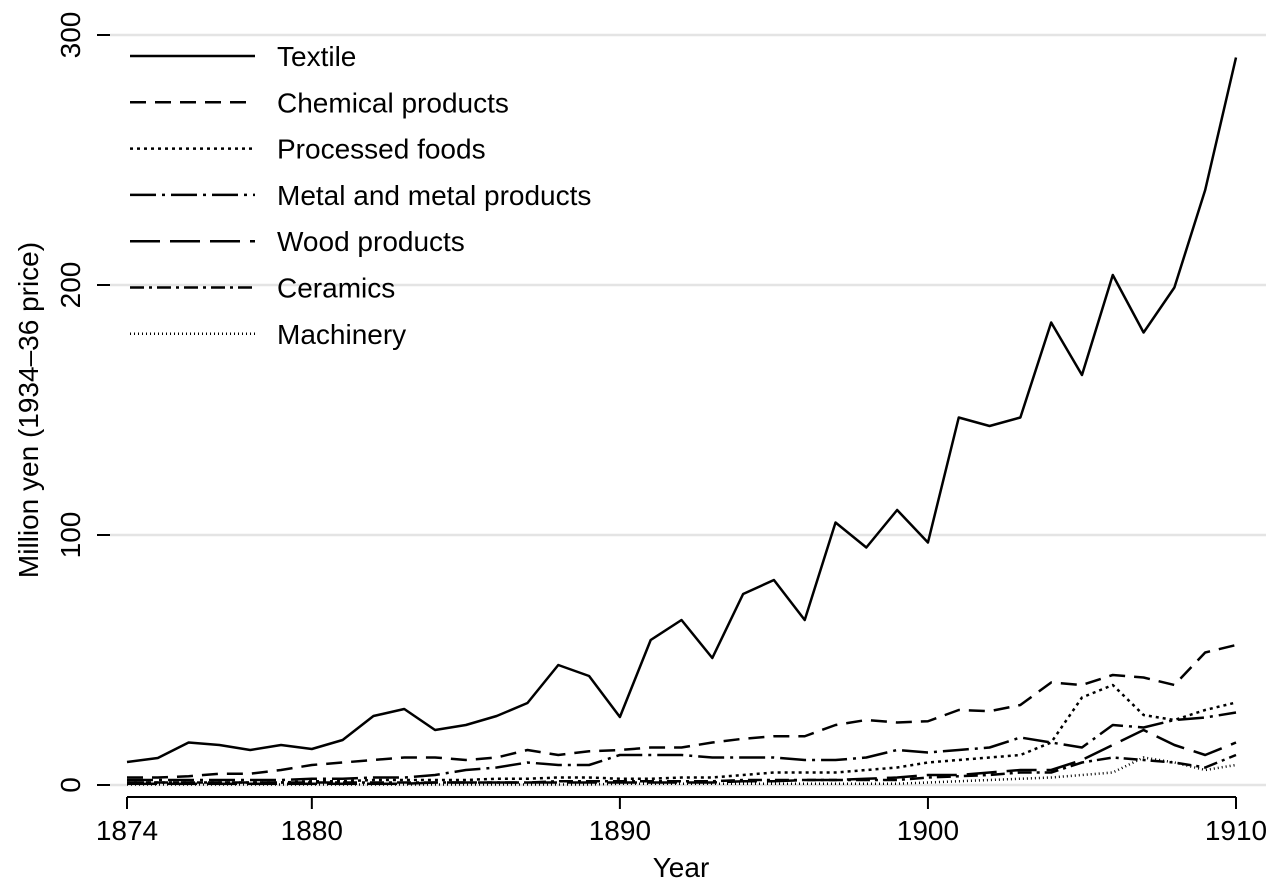  I want to click on y-axis-title: Million yen (1934–36 price), so click(28, 410).